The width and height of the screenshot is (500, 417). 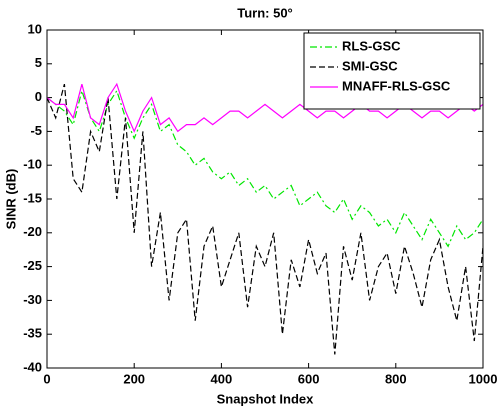 What do you see at coordinates (396, 85) in the screenshot?
I see `legend-label: MNAFF-RLS-GSC` at bounding box center [396, 85].